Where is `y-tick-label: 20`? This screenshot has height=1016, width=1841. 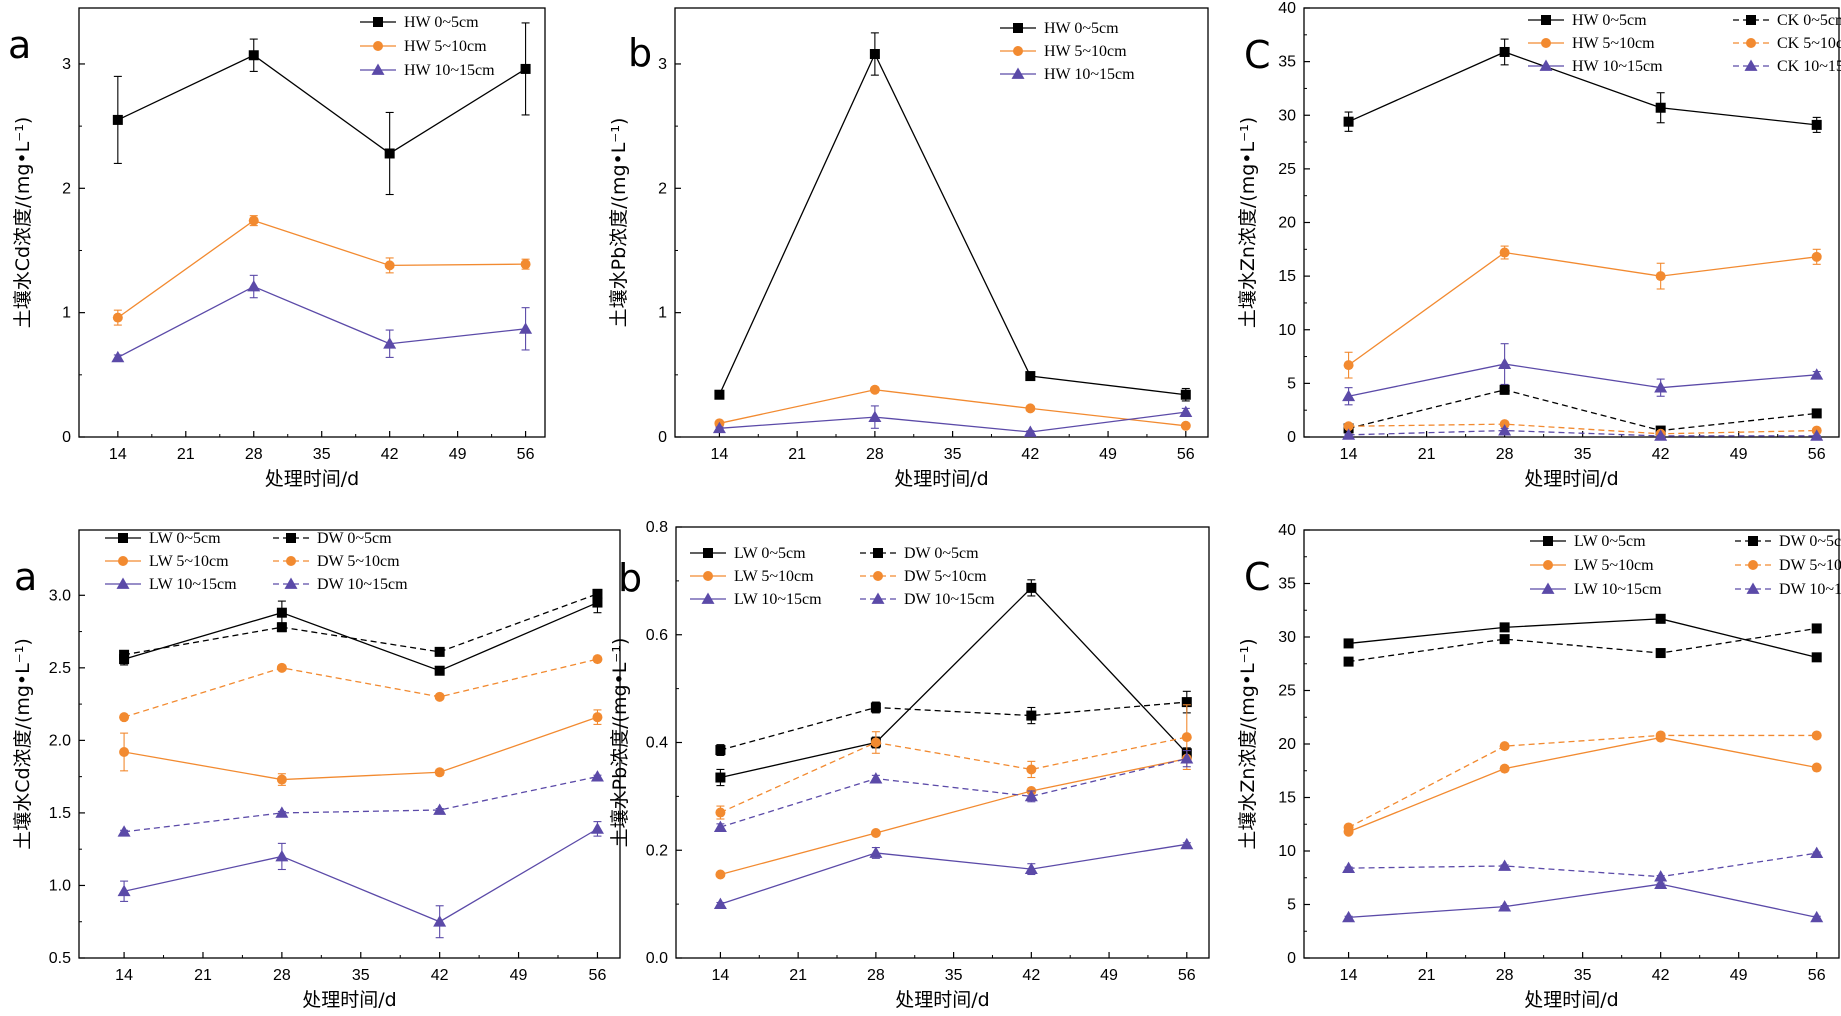 y-tick-label: 20 is located at coordinates (1287, 744).